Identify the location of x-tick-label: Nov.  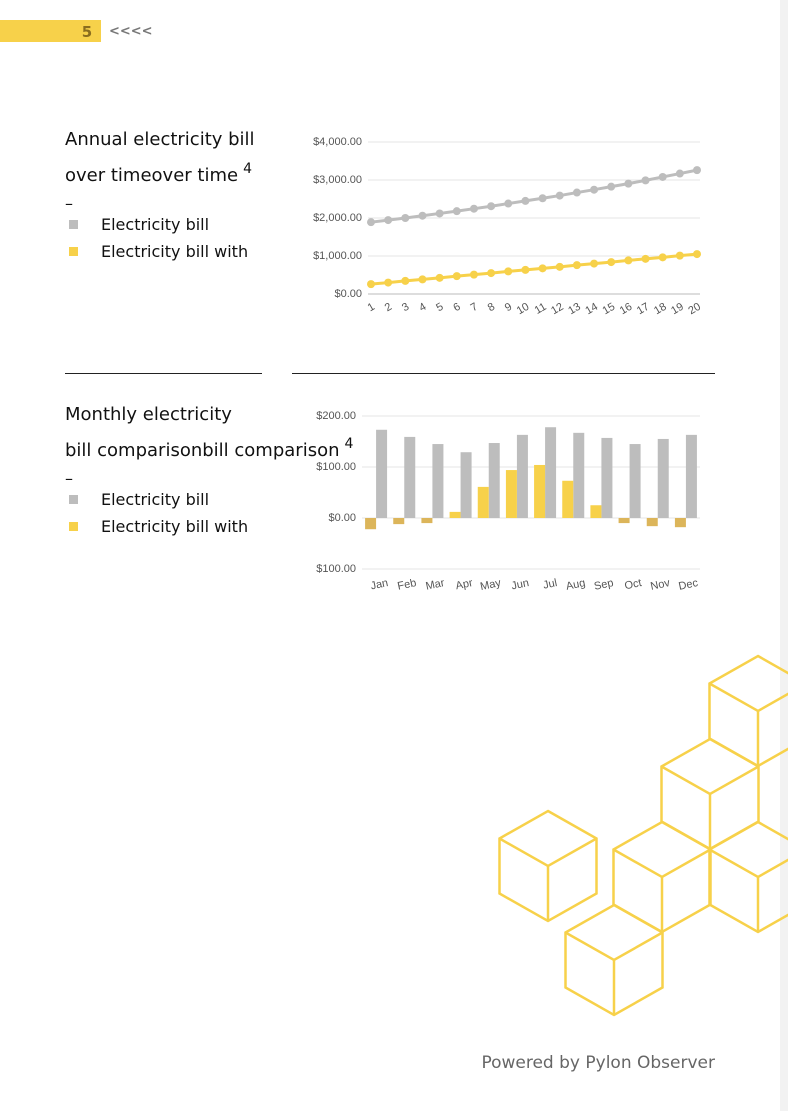
(660, 585).